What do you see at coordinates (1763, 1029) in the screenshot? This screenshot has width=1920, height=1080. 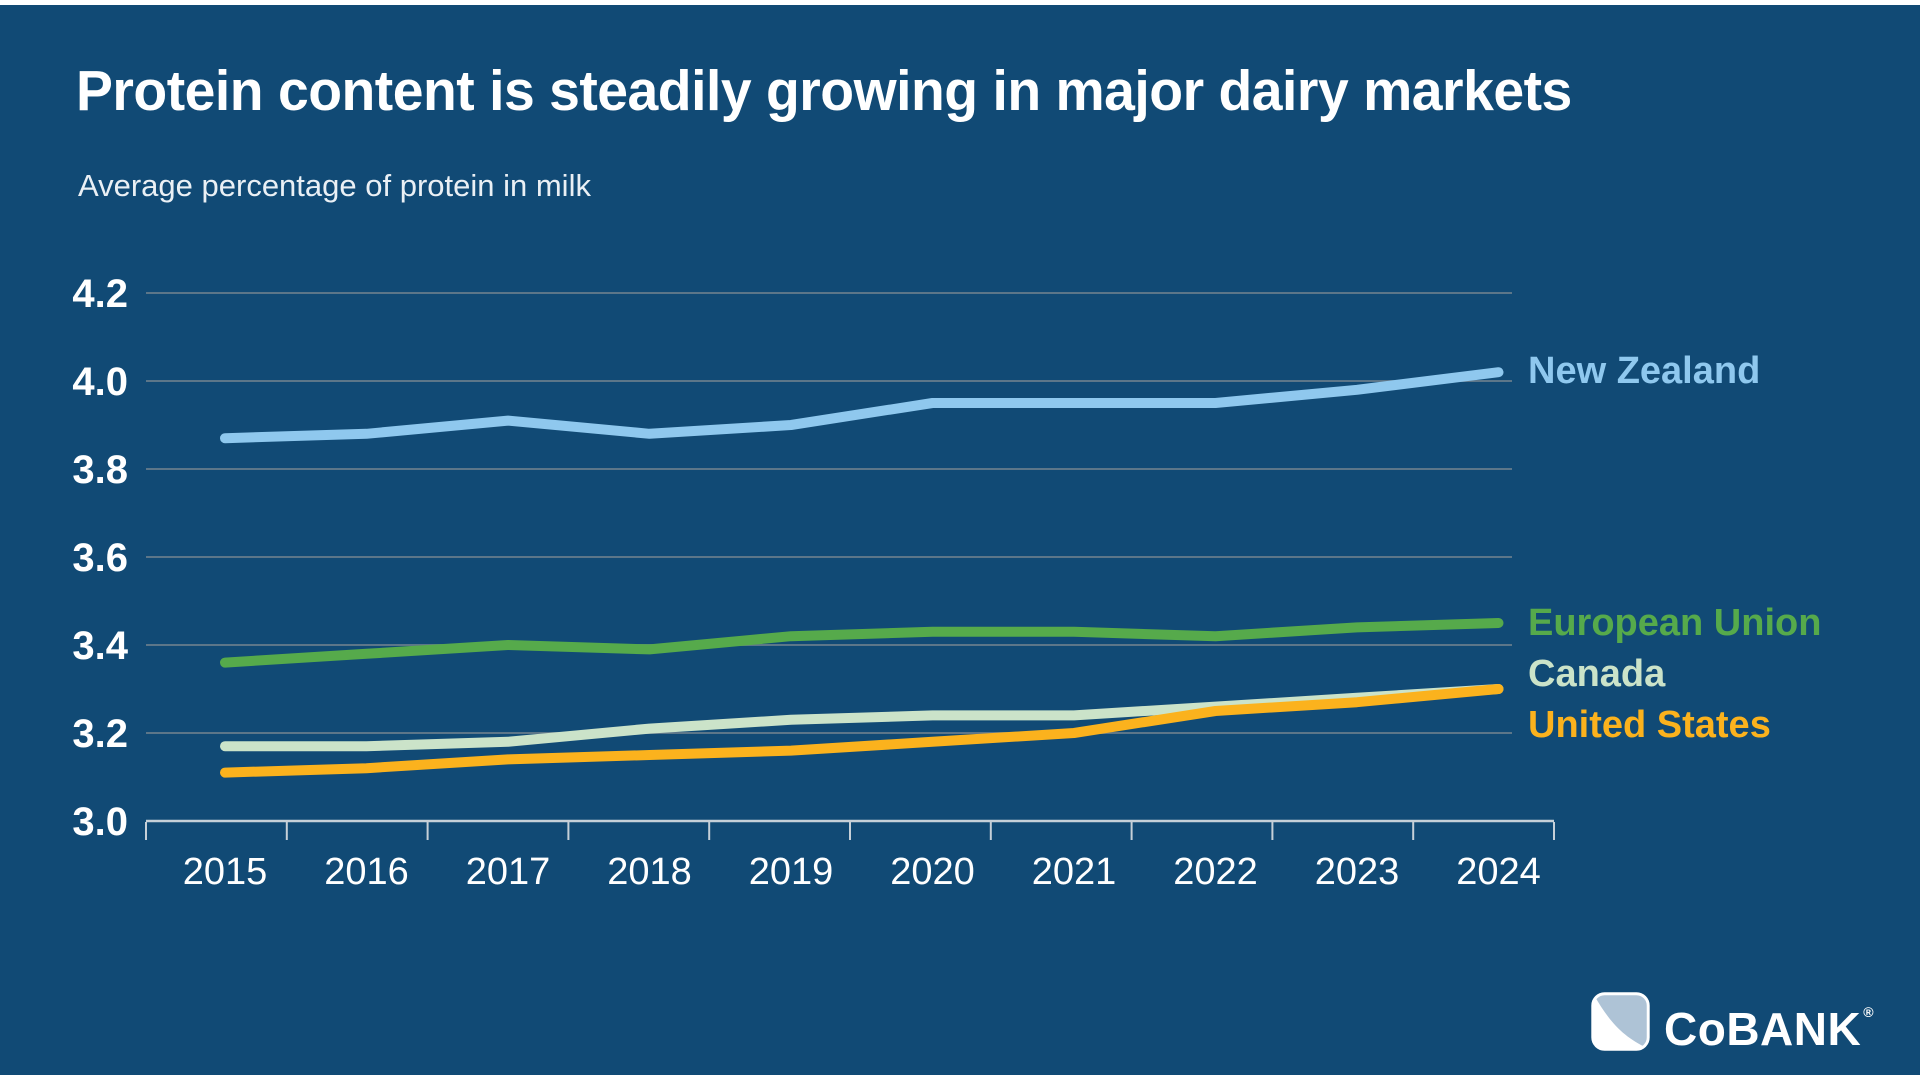 I see `cobank-wordmark: CoBANK` at bounding box center [1763, 1029].